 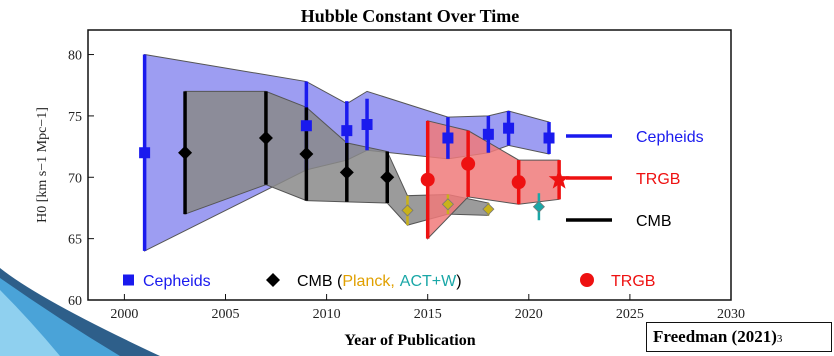 I want to click on legend-trgb-label: TRGB, so click(x=633, y=281).